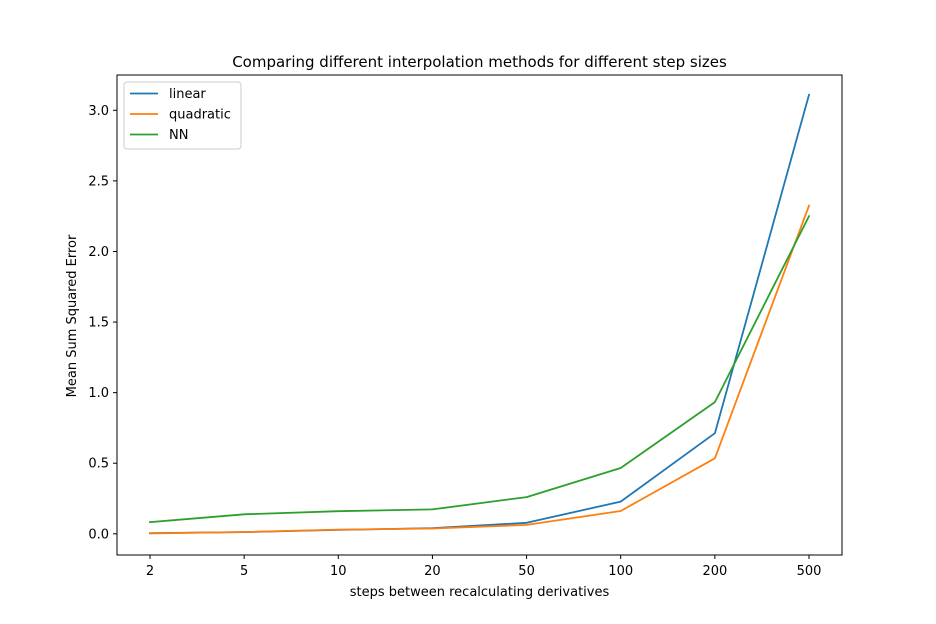 The width and height of the screenshot is (936, 624). I want to click on legend-label-nn: NN, so click(178, 135).